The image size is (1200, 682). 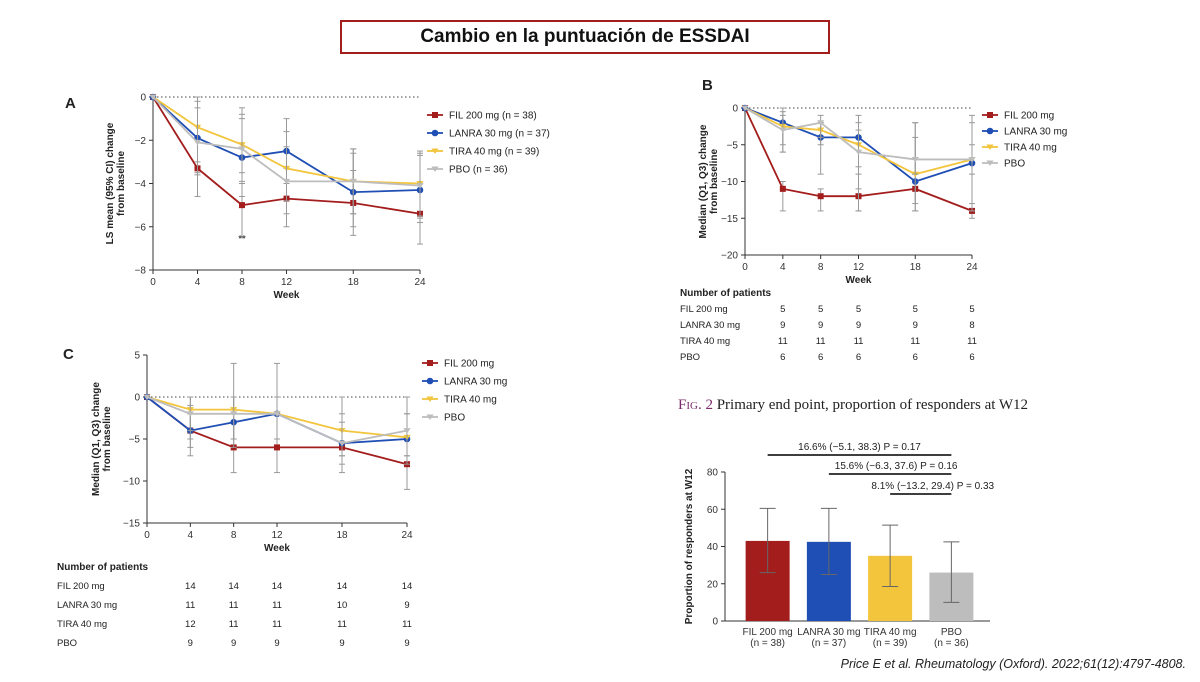 I want to click on y-tick-label: 60, so click(x=713, y=510).